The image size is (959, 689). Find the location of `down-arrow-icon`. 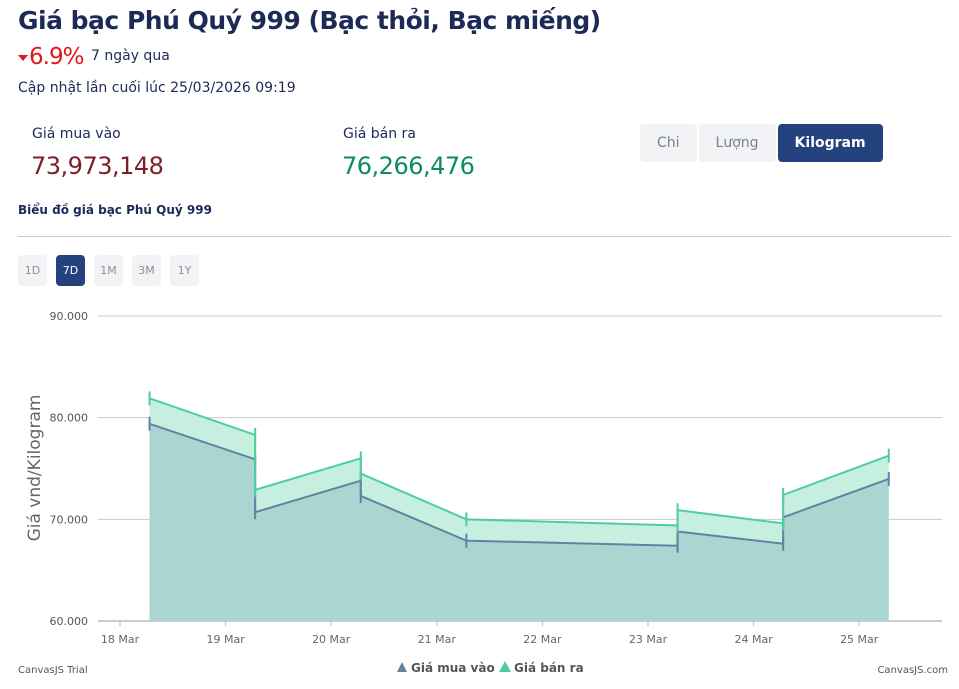

down-arrow-icon is located at coordinates (23, 57).